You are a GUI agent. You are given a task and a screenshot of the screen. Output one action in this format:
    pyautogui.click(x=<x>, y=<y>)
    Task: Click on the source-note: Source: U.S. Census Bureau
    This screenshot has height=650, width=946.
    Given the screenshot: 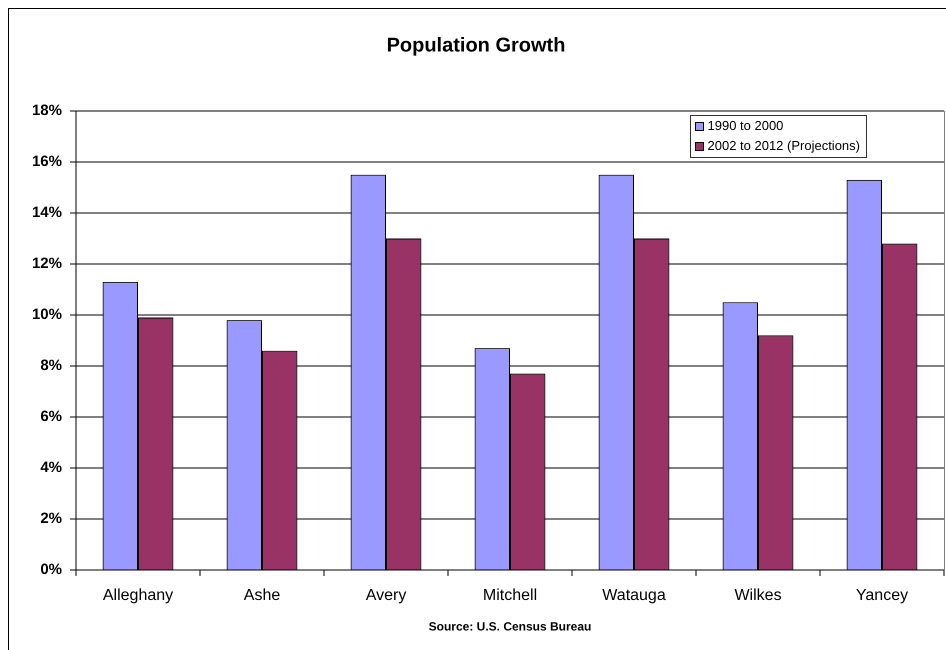 What is the action you would take?
    pyautogui.click(x=510, y=626)
    